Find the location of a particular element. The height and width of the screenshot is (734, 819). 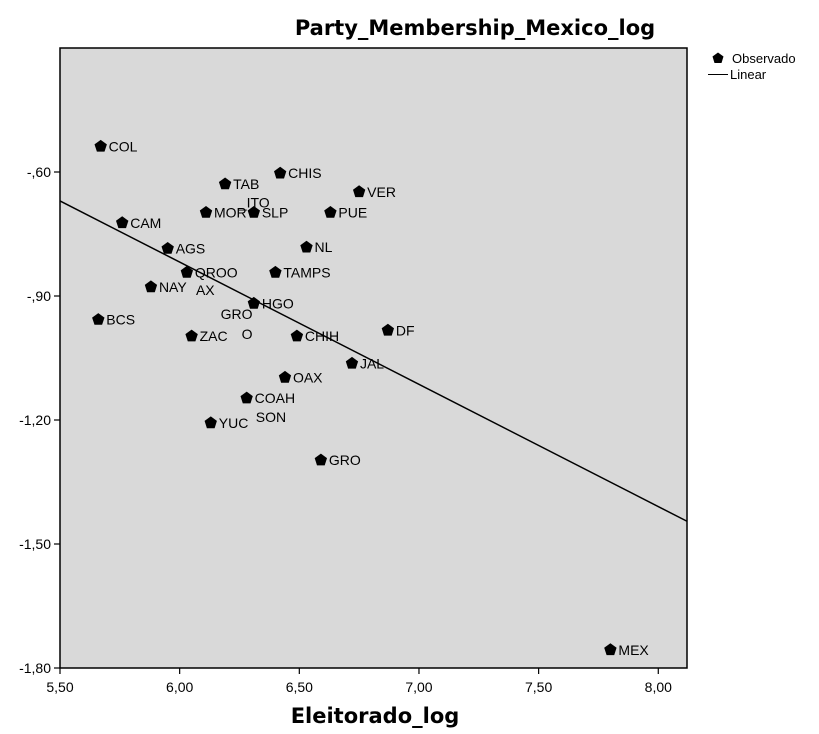

pentagon-marker-icon is located at coordinates (718, 57).